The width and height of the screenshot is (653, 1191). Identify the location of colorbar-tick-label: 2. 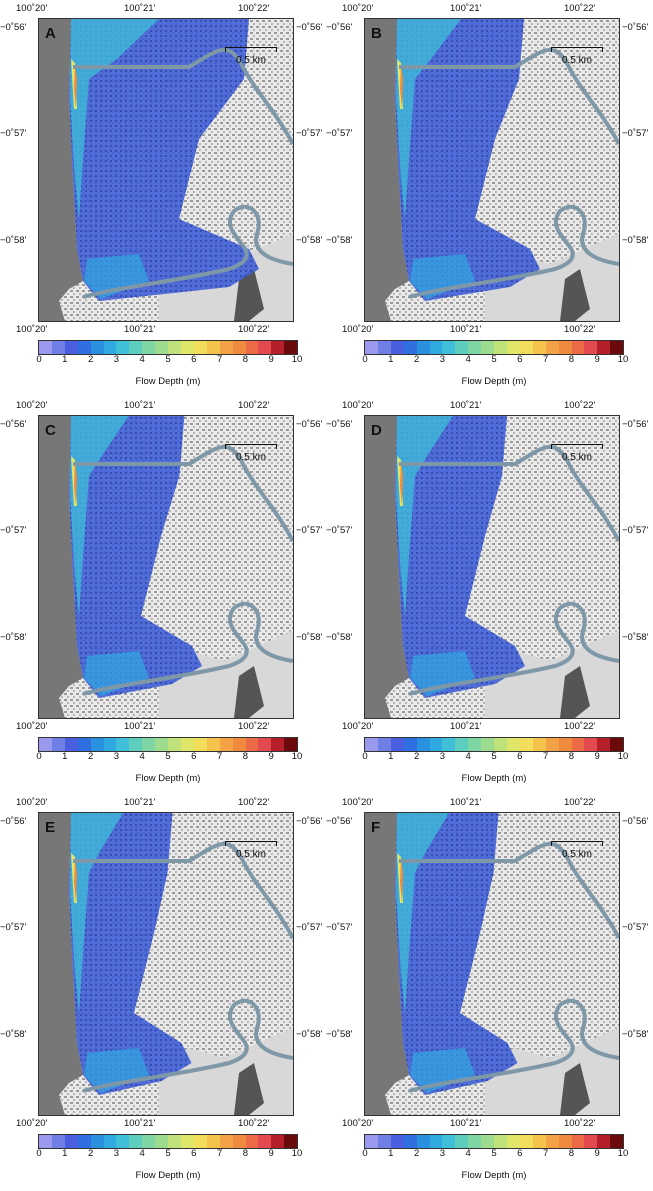
(416, 756).